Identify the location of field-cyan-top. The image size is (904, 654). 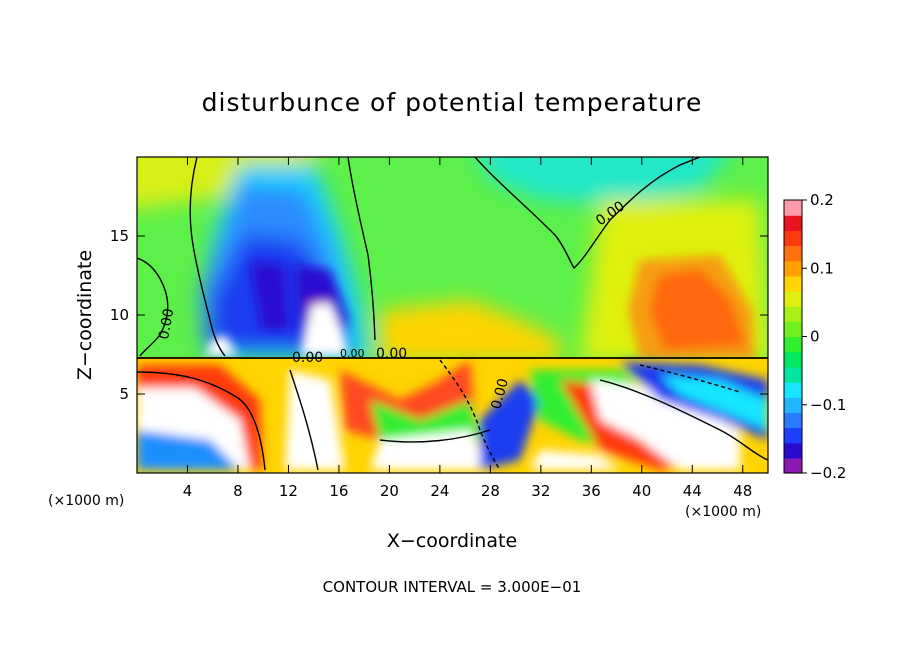
(602, 181).